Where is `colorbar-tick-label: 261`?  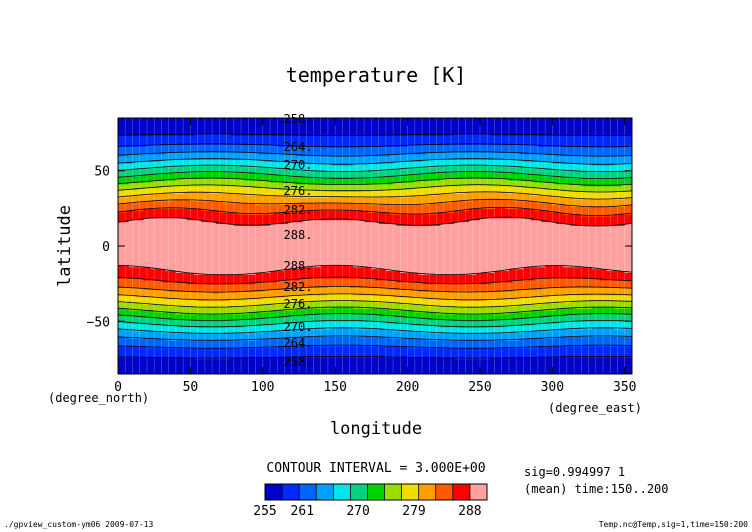 colorbar-tick-label: 261 is located at coordinates (302, 511).